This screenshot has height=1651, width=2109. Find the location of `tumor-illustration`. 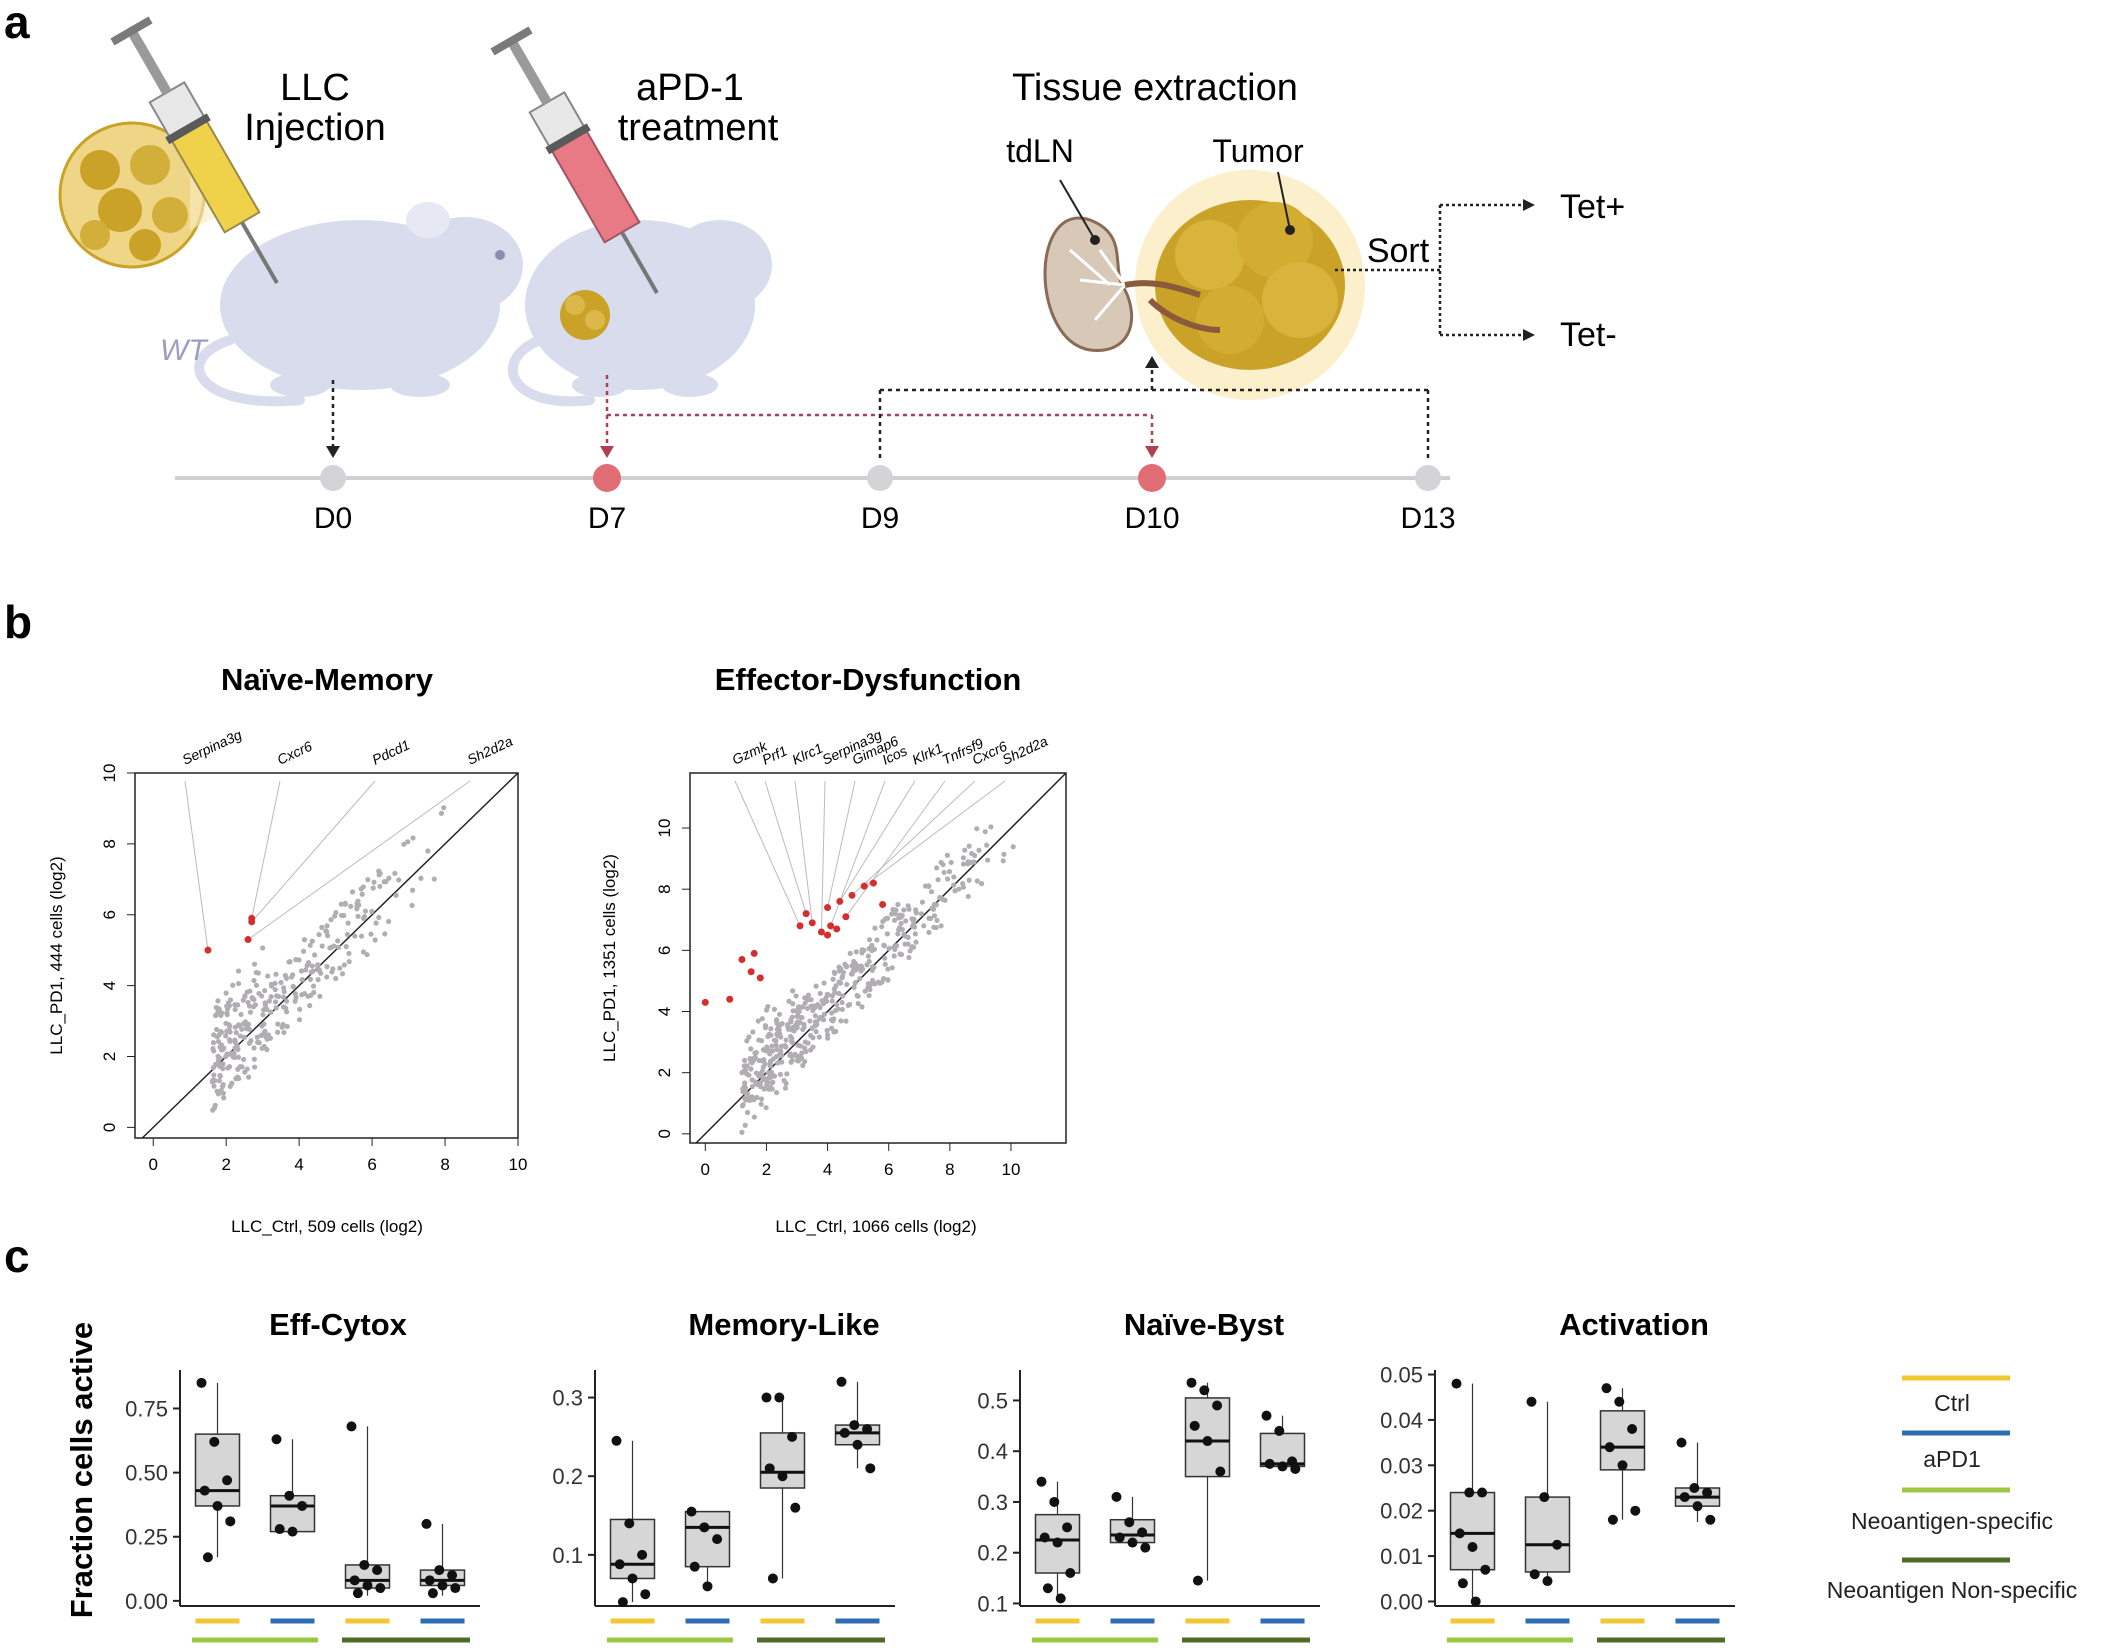

tumor-illustration is located at coordinates (1244, 285).